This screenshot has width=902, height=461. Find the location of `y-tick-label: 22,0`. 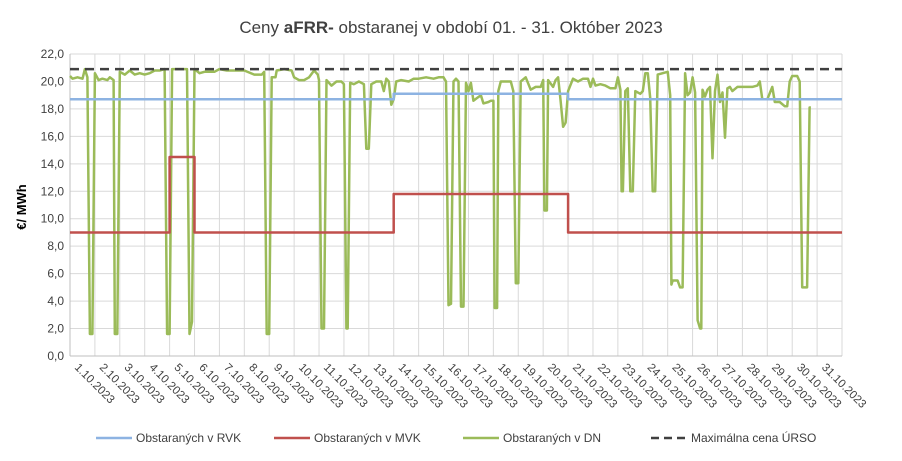

y-tick-label: 22,0 is located at coordinates (53, 54).